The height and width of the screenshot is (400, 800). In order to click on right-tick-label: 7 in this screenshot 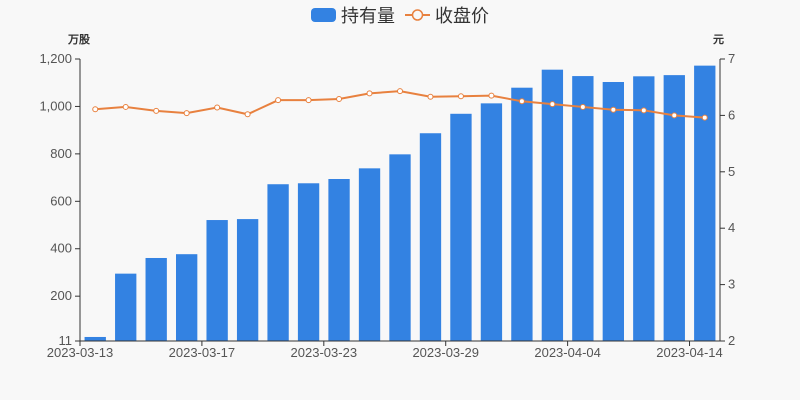, I will do `click(731, 58)`.